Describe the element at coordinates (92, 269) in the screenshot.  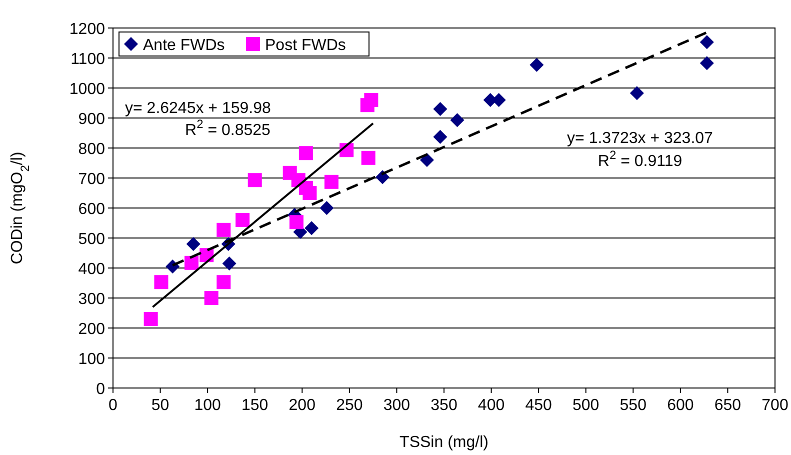
I see `y-tick-label: 400` at that location.